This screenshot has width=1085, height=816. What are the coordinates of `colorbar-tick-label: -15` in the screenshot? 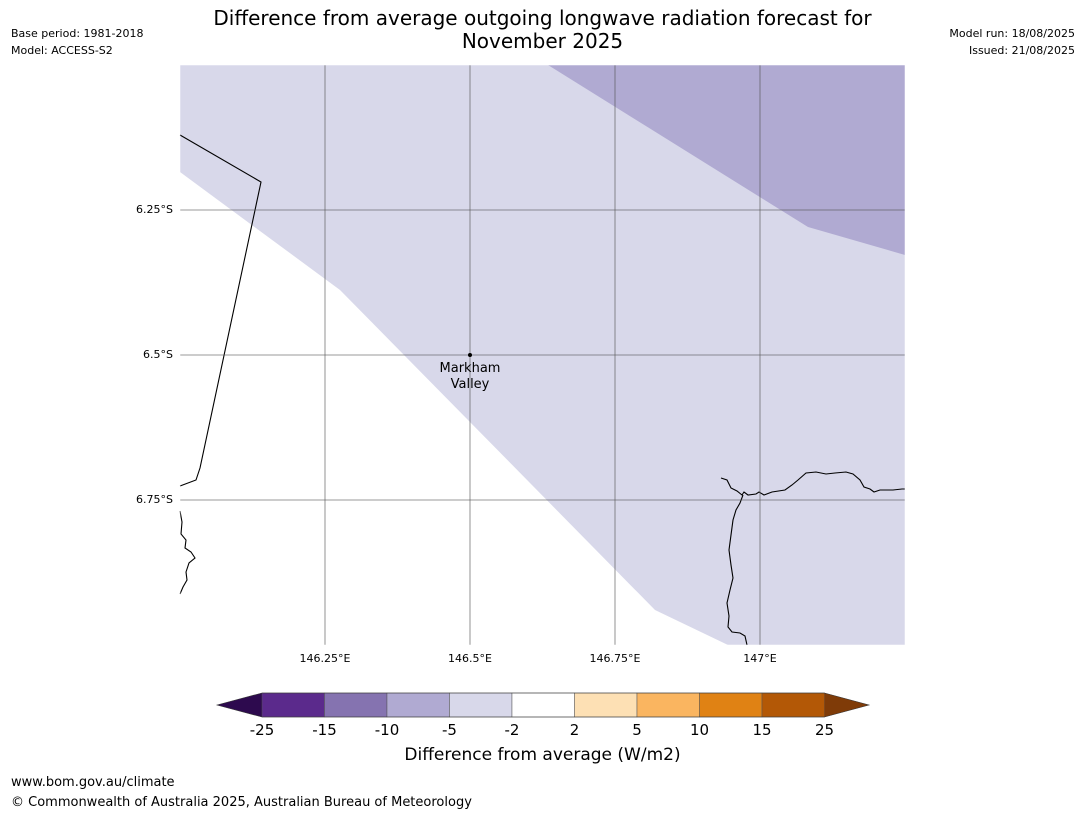 It's located at (324, 730).